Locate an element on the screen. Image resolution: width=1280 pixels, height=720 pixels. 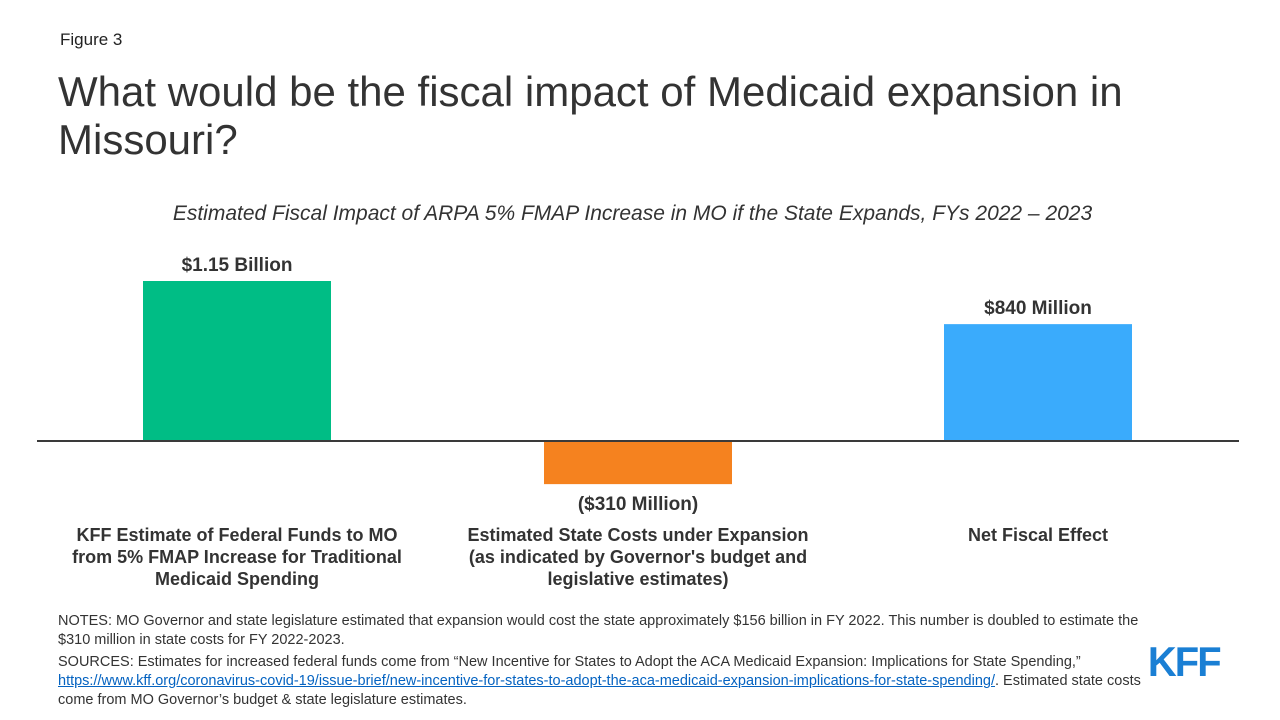
kff-logo: KFF is located at coordinates (1184, 661).